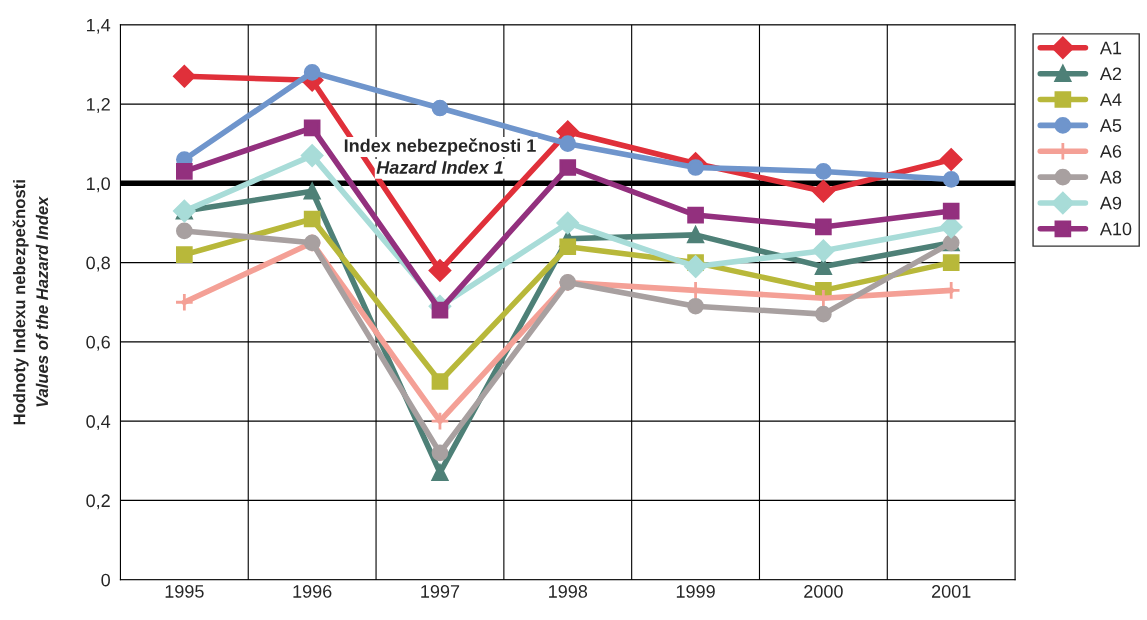  I want to click on y-tick-label: 0, so click(106, 580).